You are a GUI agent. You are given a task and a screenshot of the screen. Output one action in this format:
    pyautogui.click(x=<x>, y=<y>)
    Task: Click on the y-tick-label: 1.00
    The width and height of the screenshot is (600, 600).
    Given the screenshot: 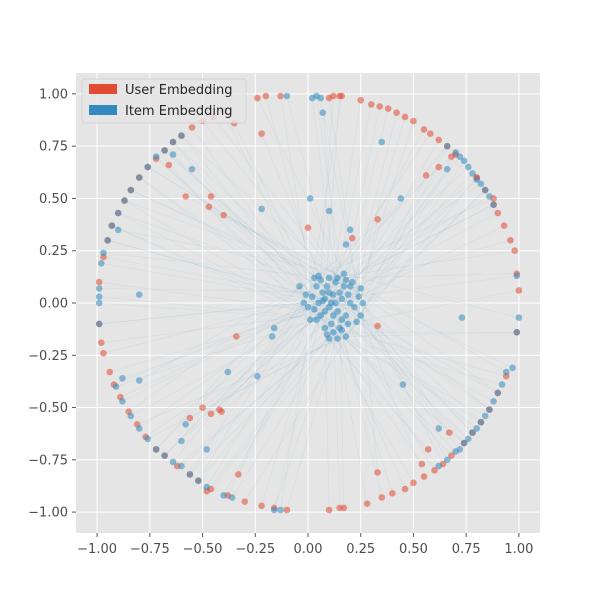 What is the action you would take?
    pyautogui.click(x=53, y=94)
    